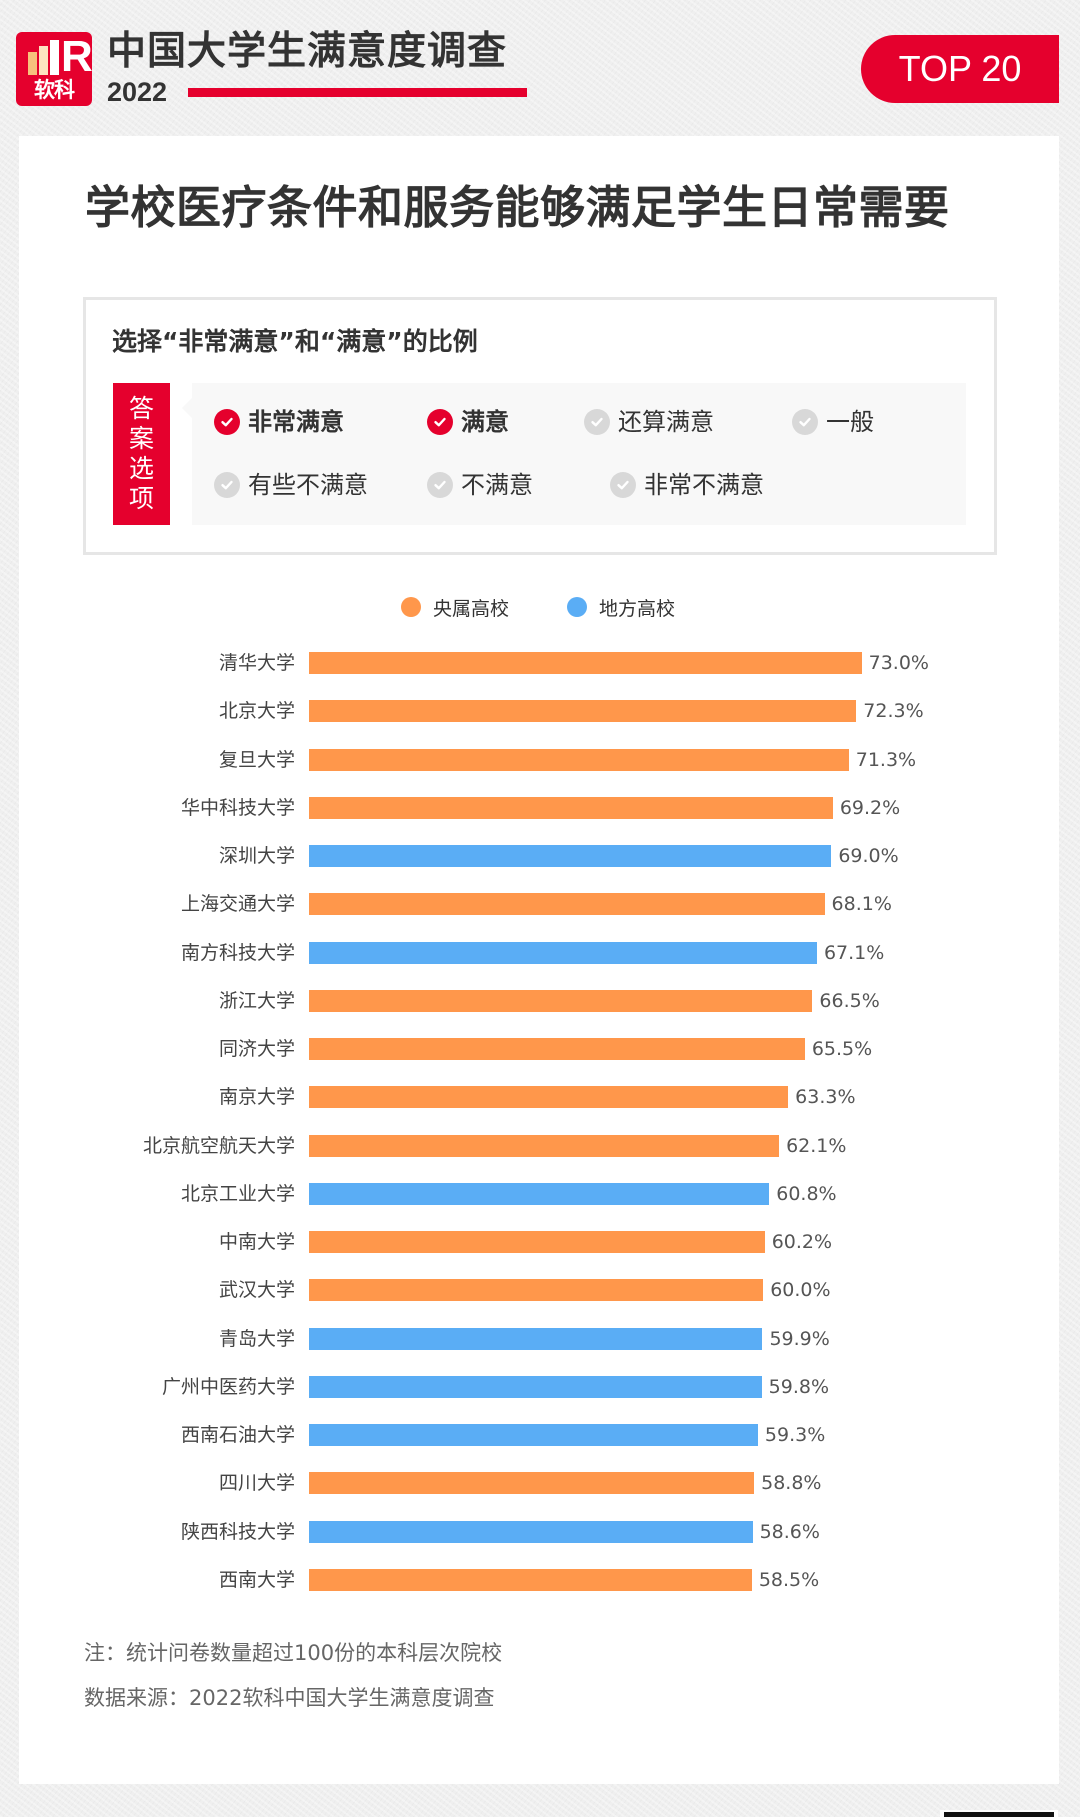  What do you see at coordinates (893, 711) in the screenshot?
I see `value-label: 72.3%` at bounding box center [893, 711].